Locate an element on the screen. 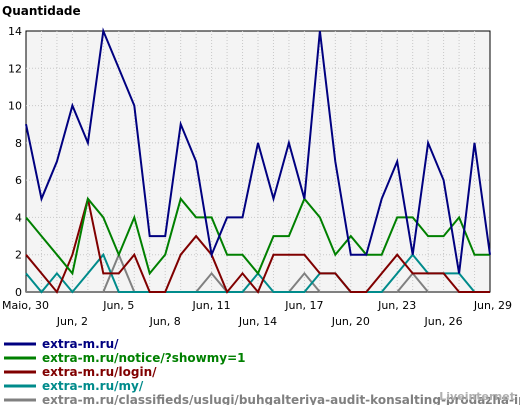 The height and width of the screenshot is (405, 520). x-tick-label: Jun, 23 is located at coordinates (396, 305).